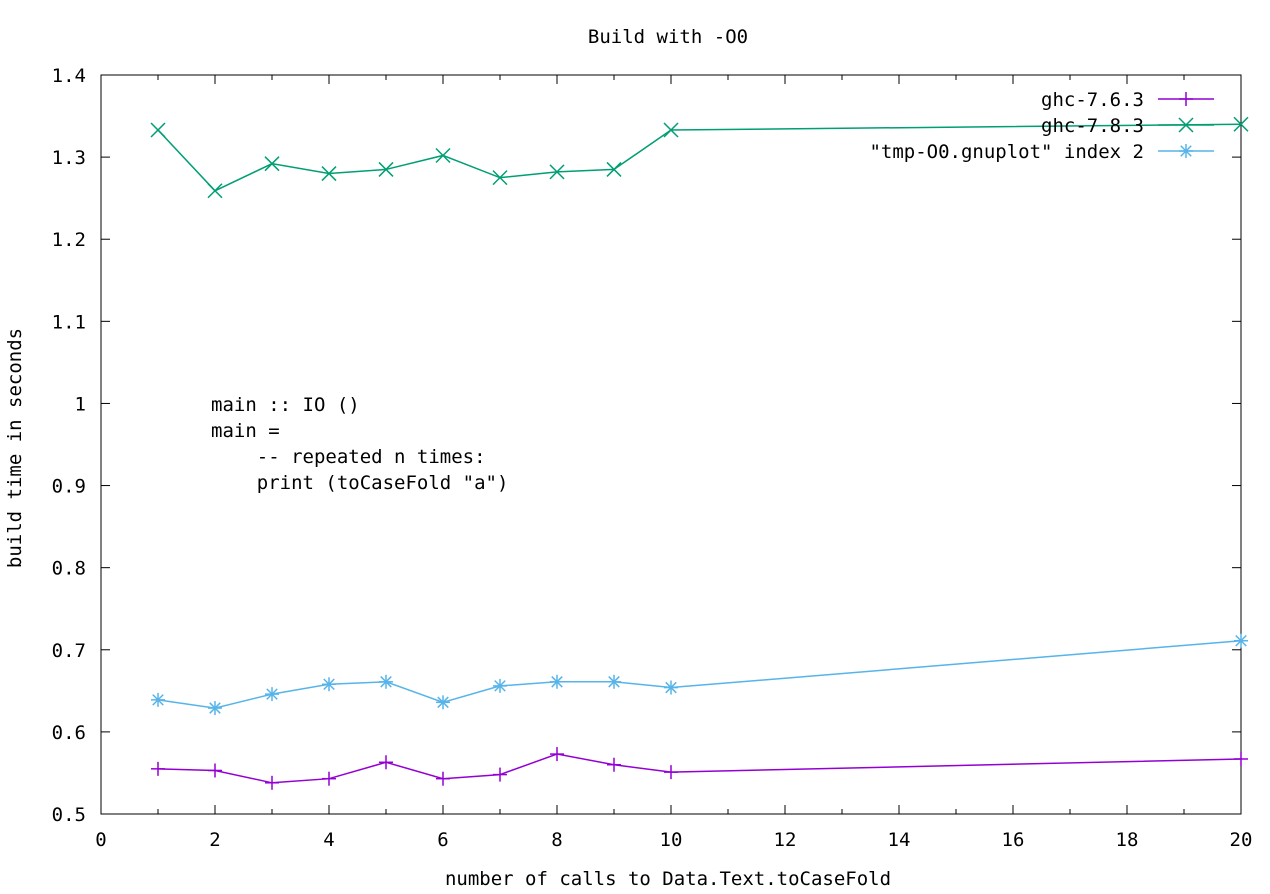 Image resolution: width=1270 pixels, height=894 pixels. What do you see at coordinates (1092, 100) in the screenshot?
I see `legend-label: ghc-7.6.3` at bounding box center [1092, 100].